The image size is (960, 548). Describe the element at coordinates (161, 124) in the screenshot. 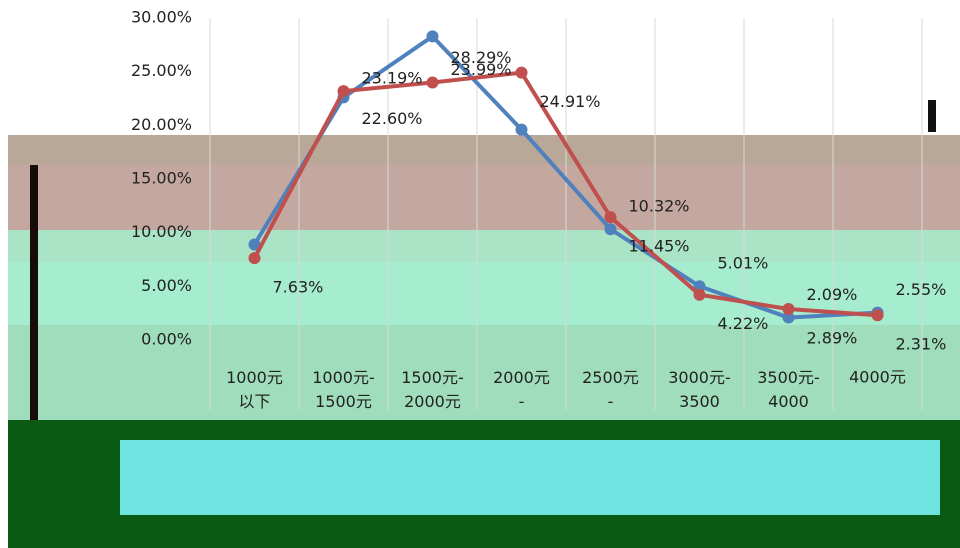

I see `y-tick-label: 20.00%` at that location.